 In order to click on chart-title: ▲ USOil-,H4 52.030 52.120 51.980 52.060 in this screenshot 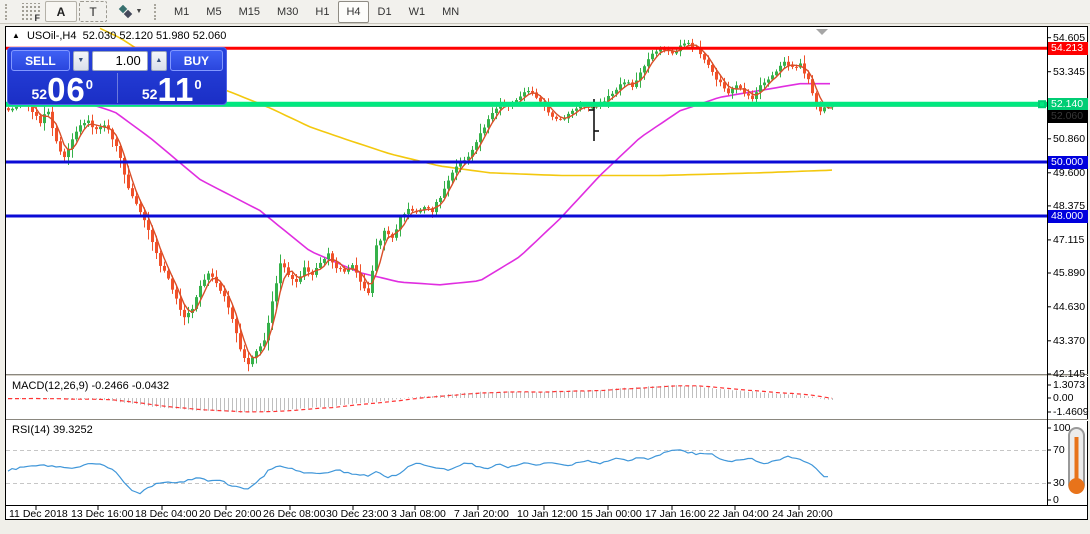, I will do `click(119, 36)`.